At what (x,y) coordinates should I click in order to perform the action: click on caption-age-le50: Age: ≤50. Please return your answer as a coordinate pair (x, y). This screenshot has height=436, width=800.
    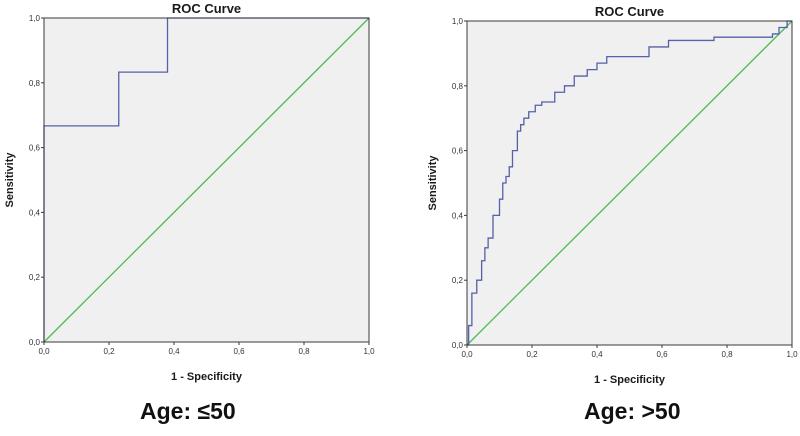
    Looking at the image, I should click on (188, 411).